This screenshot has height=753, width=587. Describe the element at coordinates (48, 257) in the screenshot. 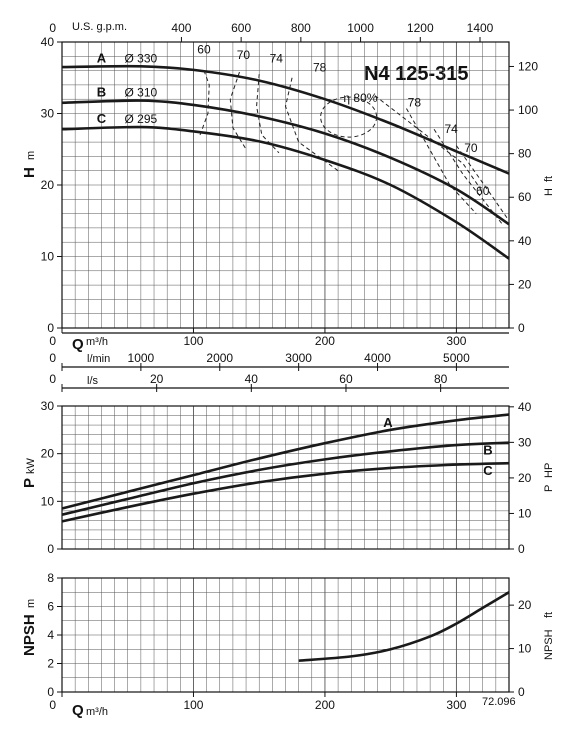

I see `h-ytick-label: 10` at that location.